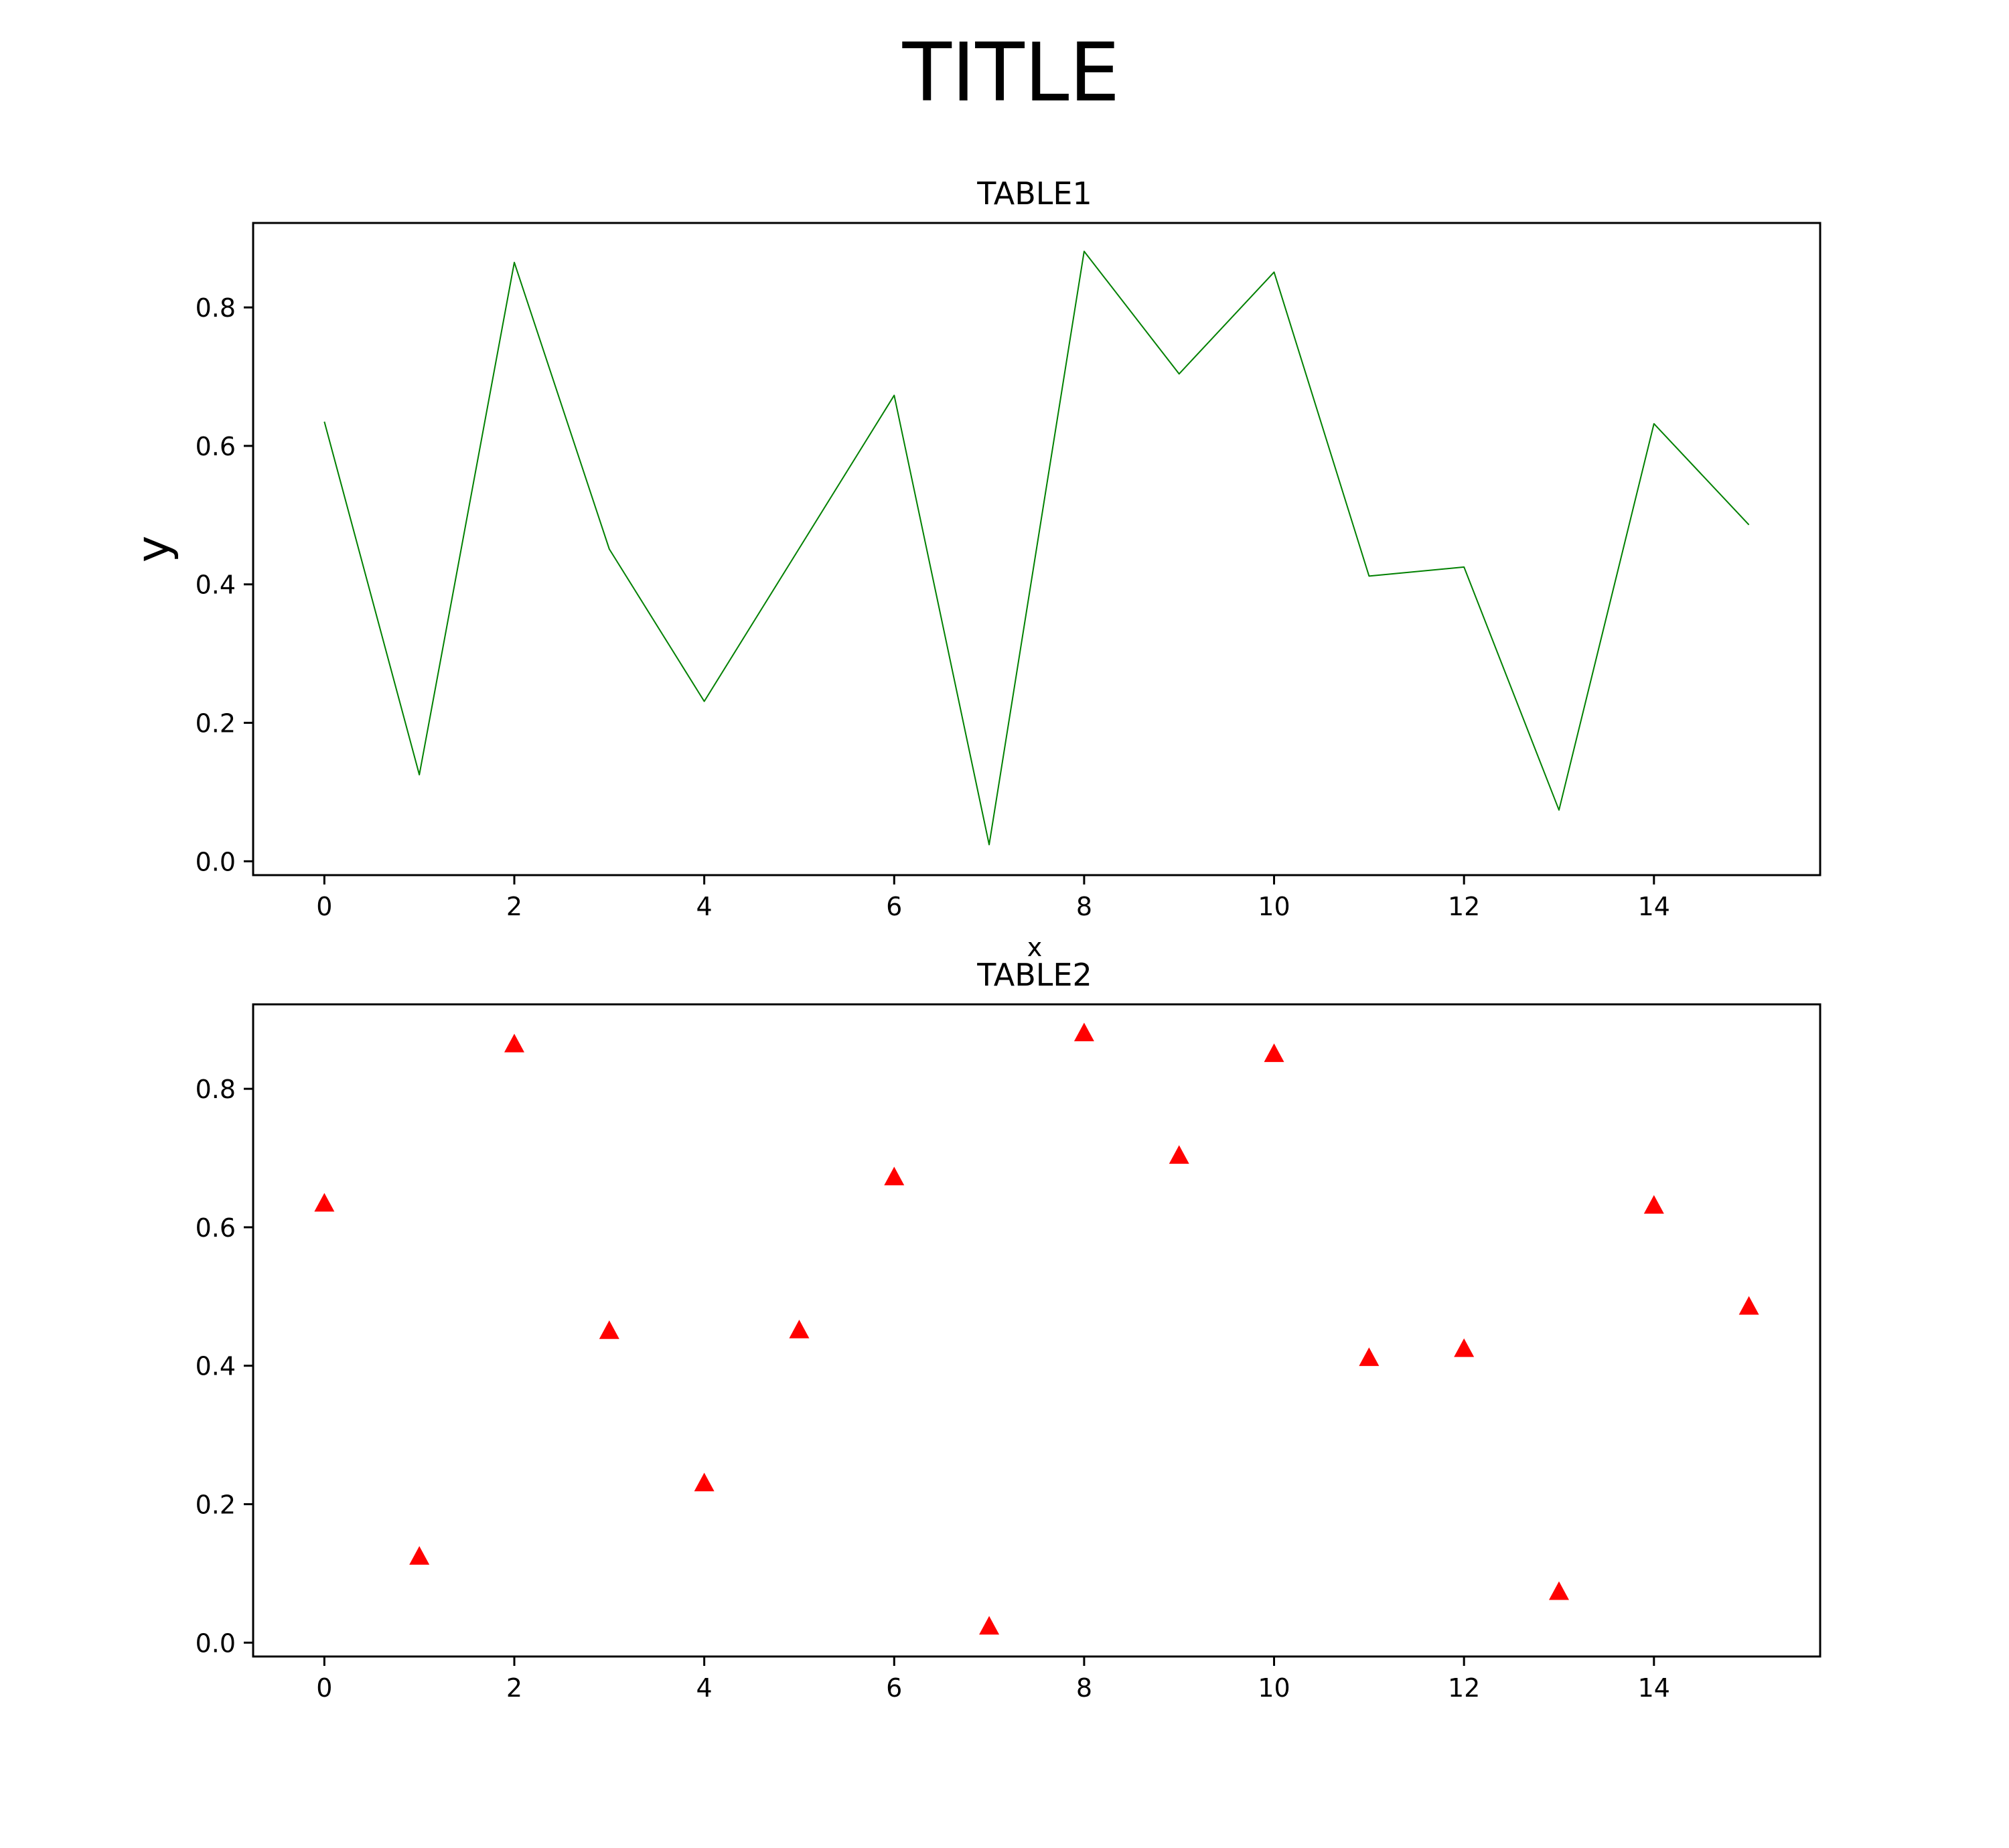 Image resolution: width=2009 pixels, height=1848 pixels. I want to click on chart-1-x-tick-label: 2, so click(514, 906).